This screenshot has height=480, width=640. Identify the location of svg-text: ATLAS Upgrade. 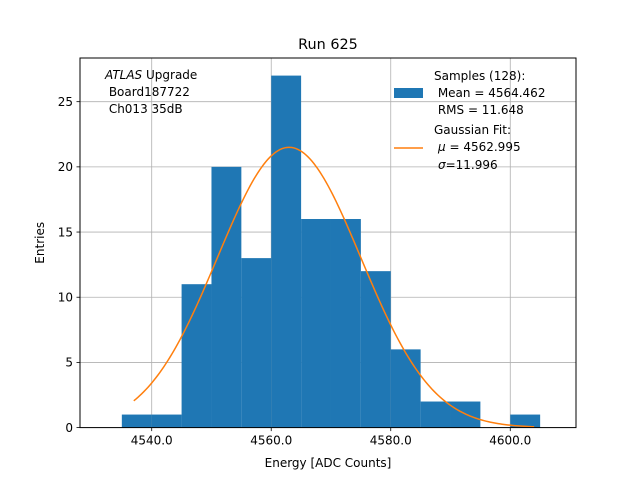
(150, 75).